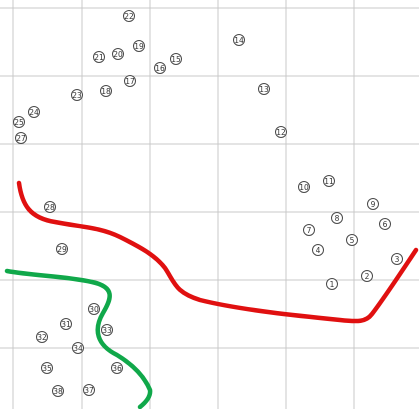 Image resolution: width=419 pixels, height=409 pixels. I want to click on marker-29: 29, so click(62, 249).